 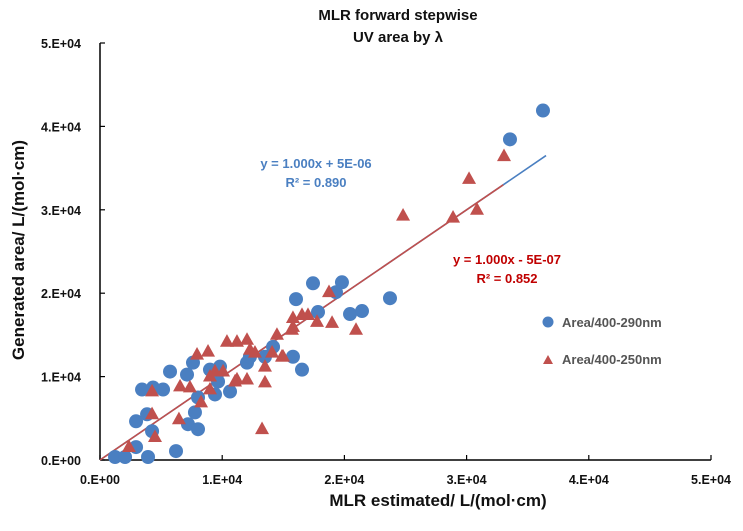 What do you see at coordinates (506, 278) in the screenshot?
I see `trendline-r2-series-2: R² = 0.852` at bounding box center [506, 278].